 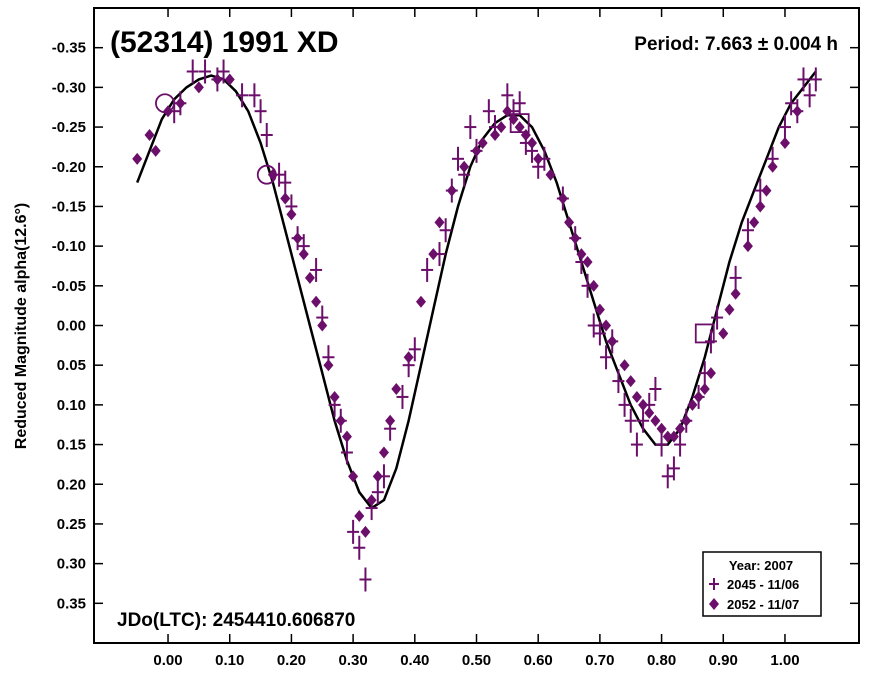 I want to click on y-tick-label: 0.35, so click(x=71, y=603).